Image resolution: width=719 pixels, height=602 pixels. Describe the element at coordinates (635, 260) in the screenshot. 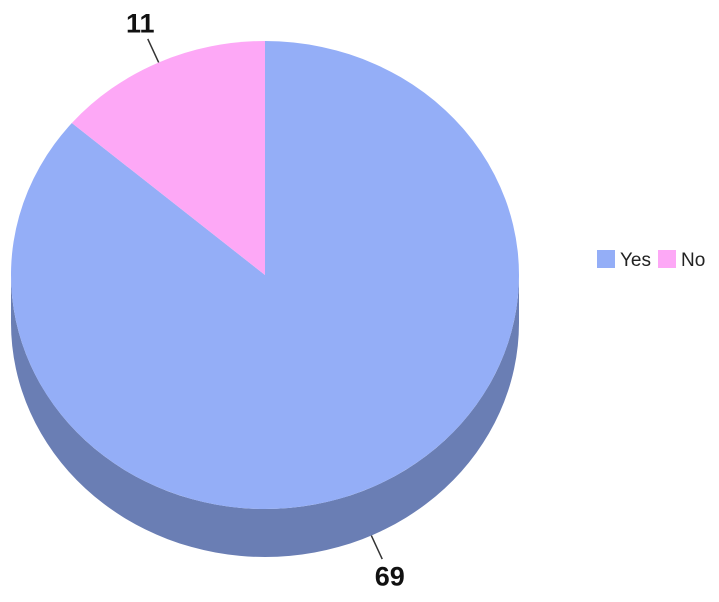

I see `legend-label-yes: Yes` at that location.